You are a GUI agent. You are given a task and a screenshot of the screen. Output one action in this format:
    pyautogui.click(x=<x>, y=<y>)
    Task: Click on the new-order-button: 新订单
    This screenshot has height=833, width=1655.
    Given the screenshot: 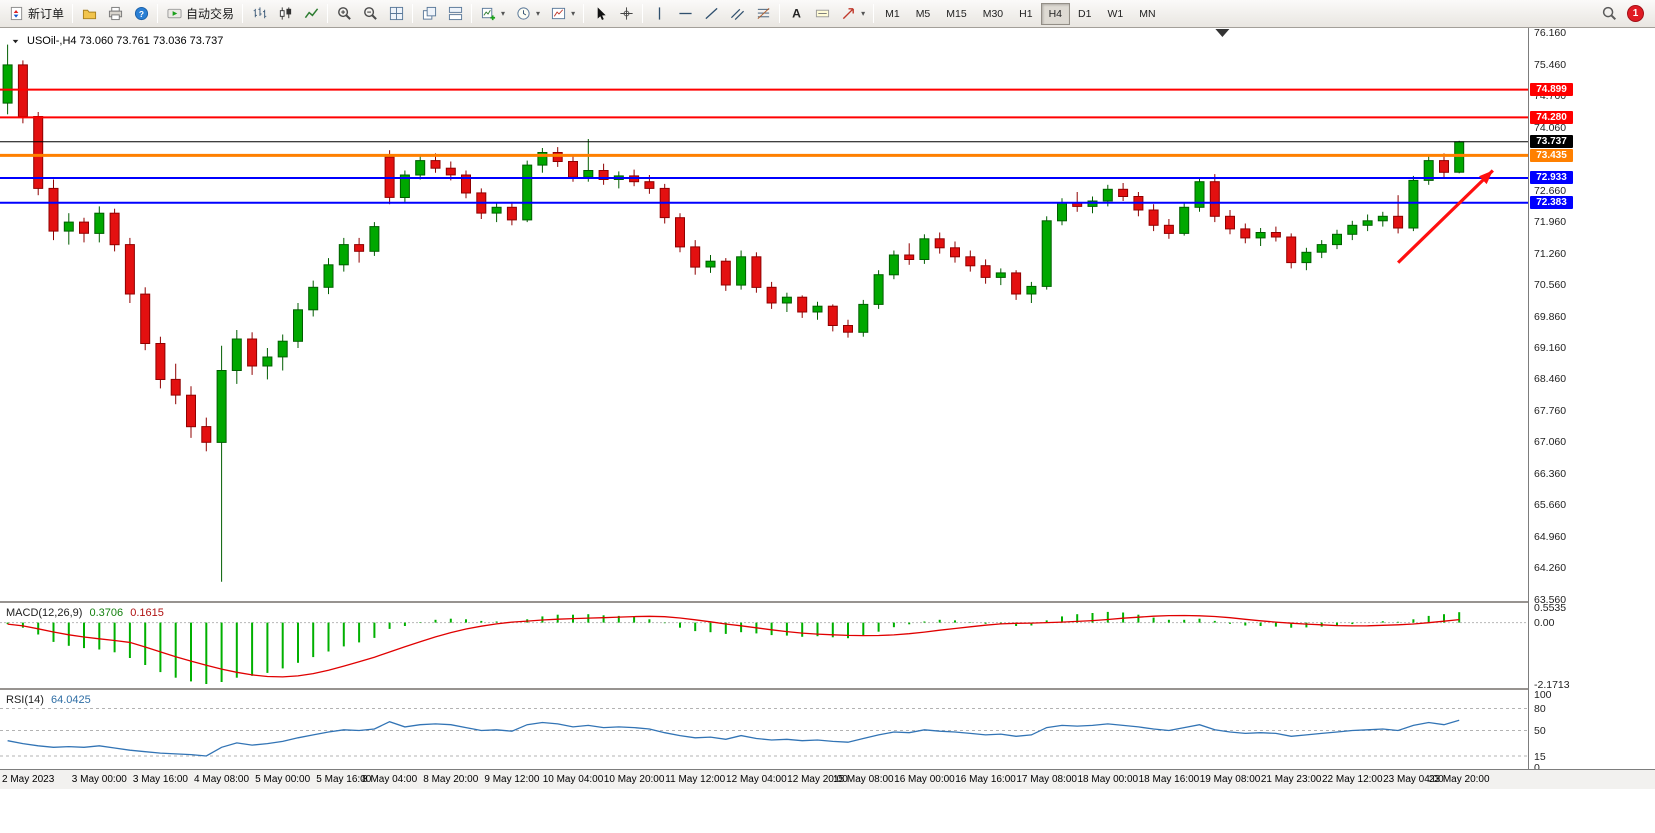 What is the action you would take?
    pyautogui.click(x=36, y=13)
    